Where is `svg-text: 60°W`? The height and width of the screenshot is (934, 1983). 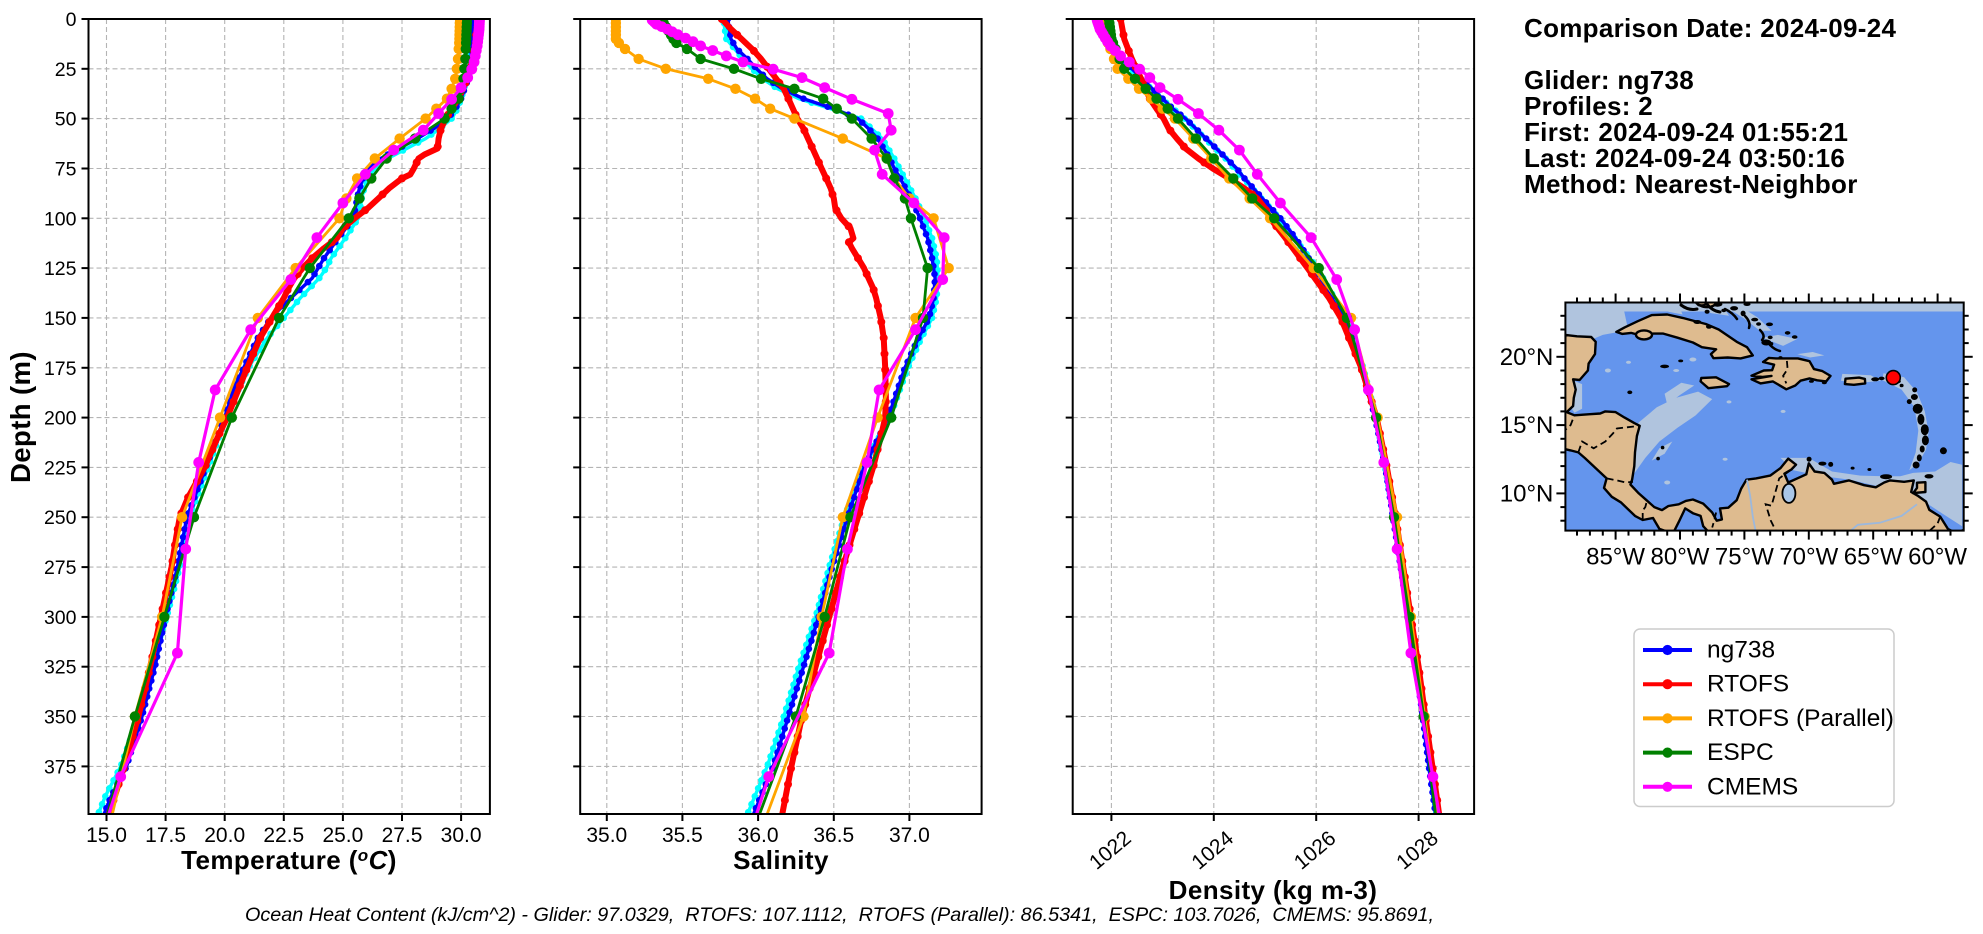
svg-text: 60°W is located at coordinates (1937, 557).